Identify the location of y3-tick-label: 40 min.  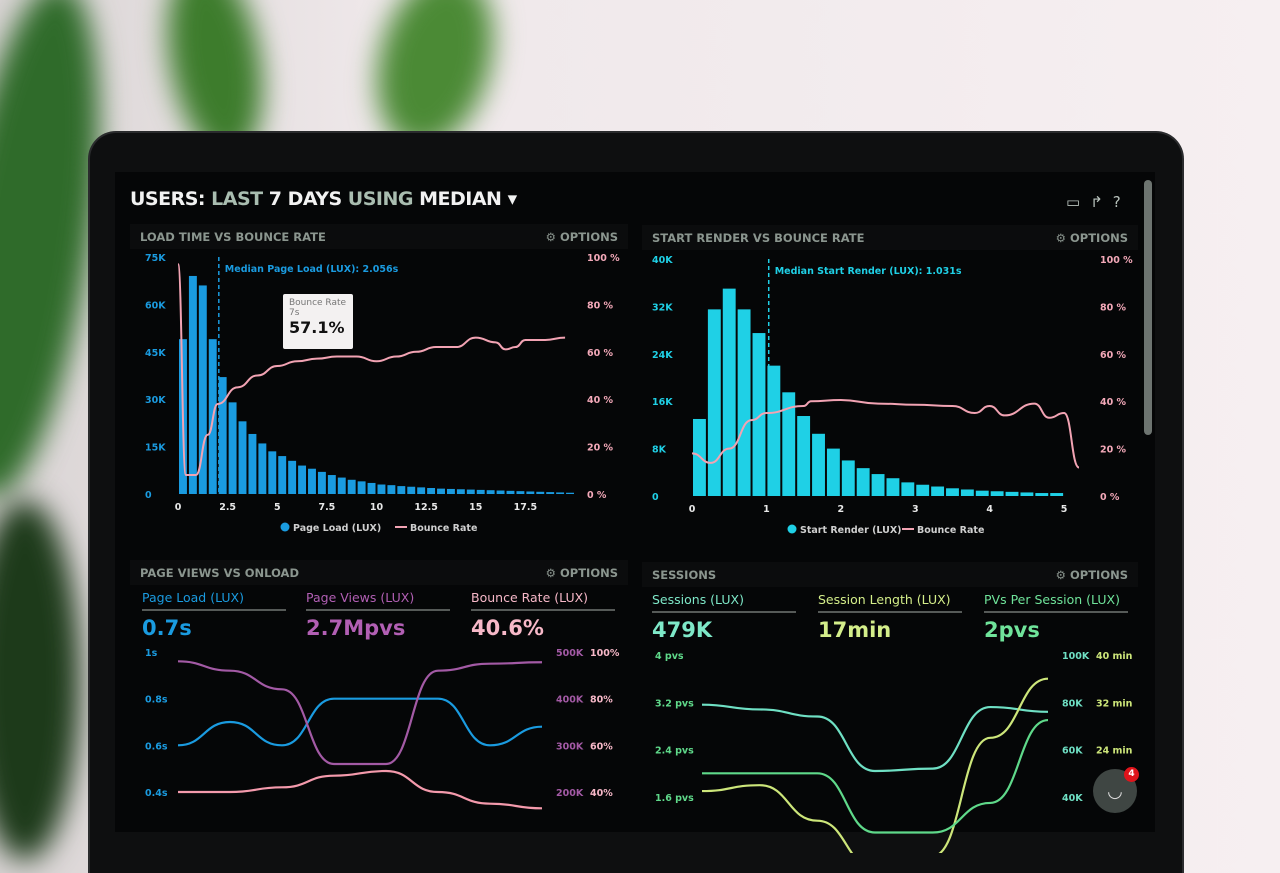
(1114, 656).